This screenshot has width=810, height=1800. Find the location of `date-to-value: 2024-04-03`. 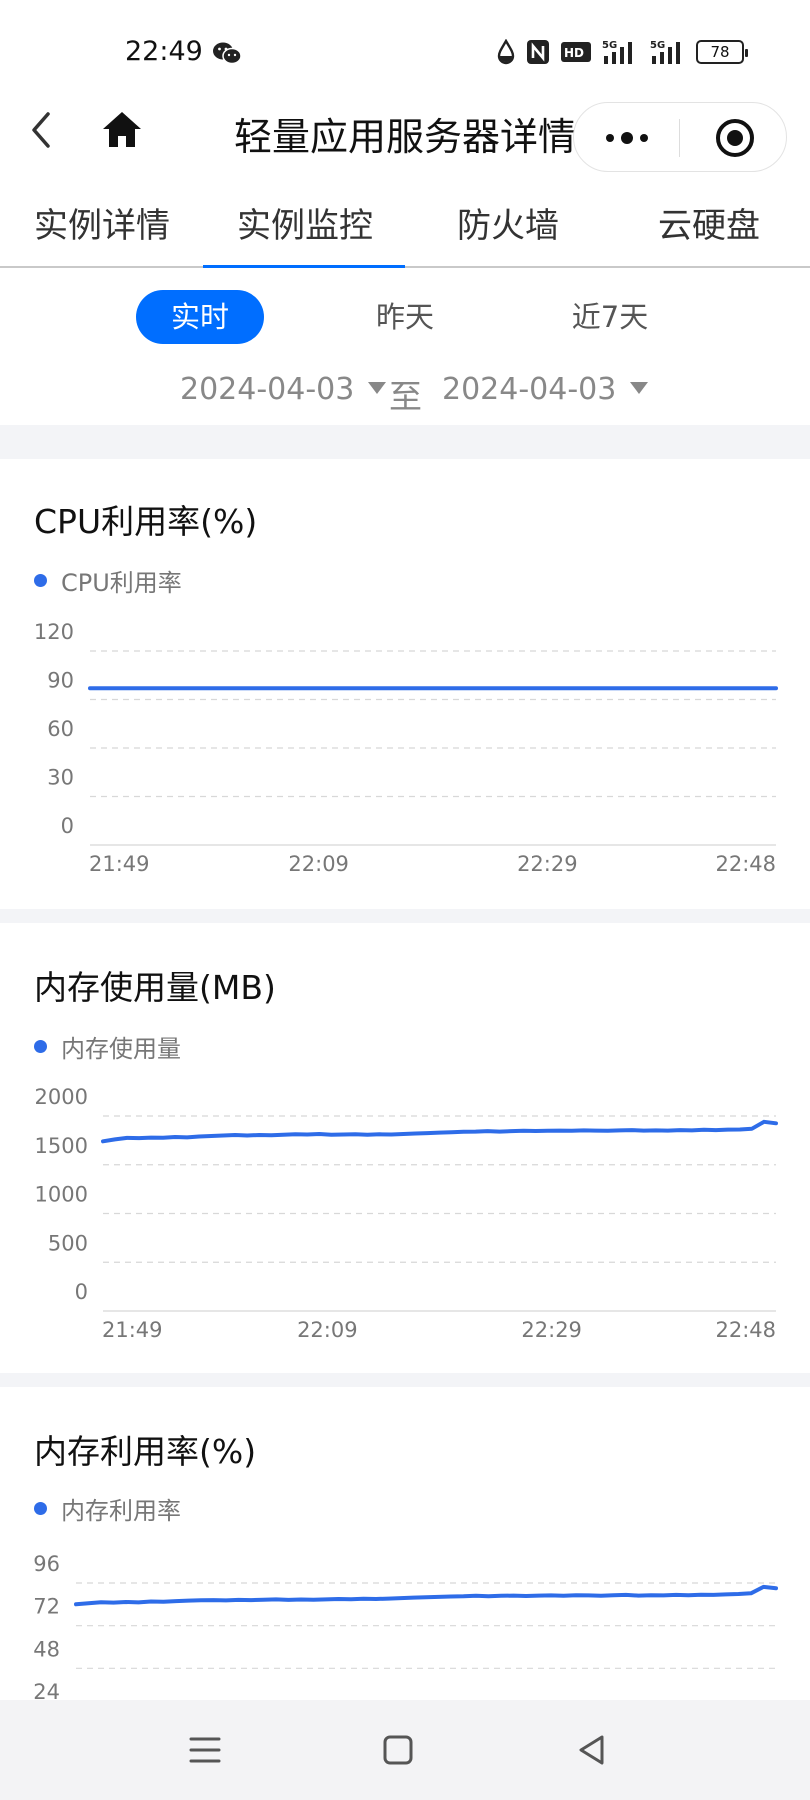

date-to-value: 2024-04-03 is located at coordinates (529, 389).